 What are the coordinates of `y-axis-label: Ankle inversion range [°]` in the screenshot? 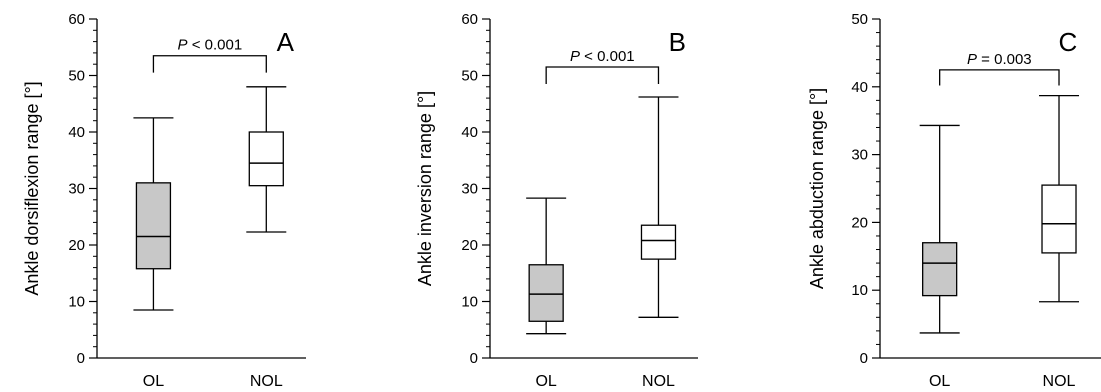 It's located at (425, 188).